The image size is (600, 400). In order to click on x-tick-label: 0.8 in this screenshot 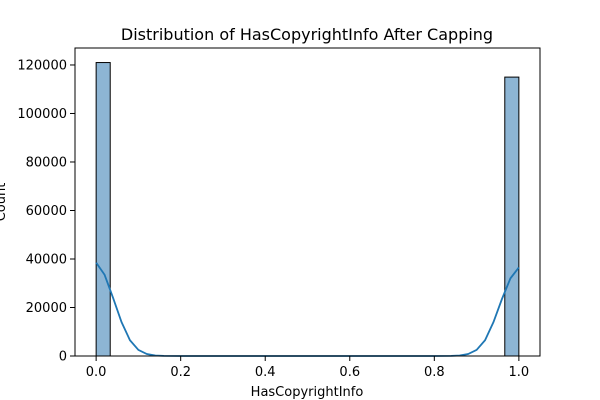, I will do `click(434, 372)`.